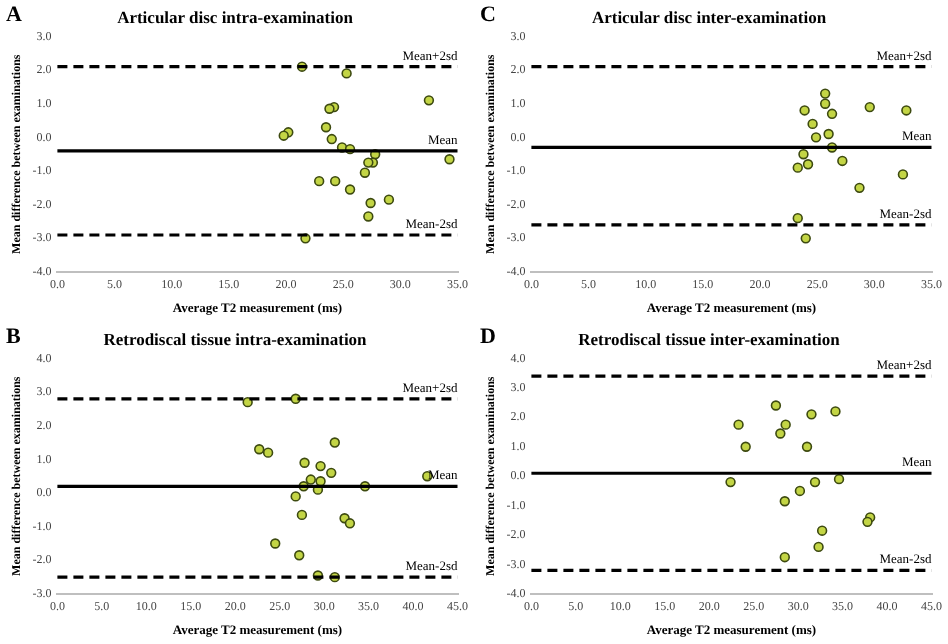 The image size is (948, 644). What do you see at coordinates (14, 14) in the screenshot?
I see `text: A` at bounding box center [14, 14].